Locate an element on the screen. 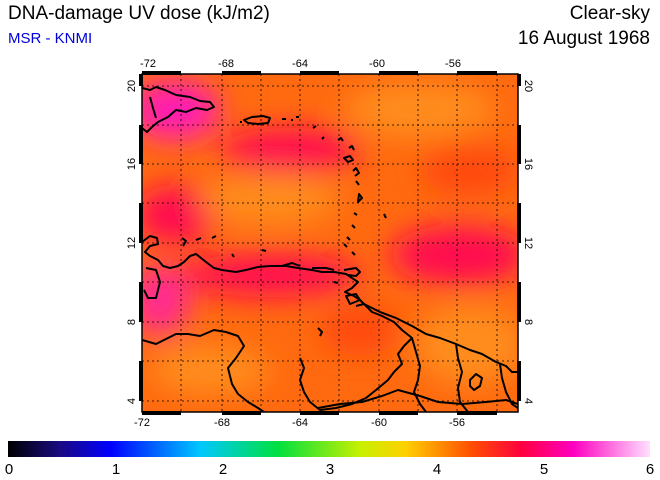 The height and width of the screenshot is (480, 660). lat-tick-right: 4 is located at coordinates (528, 401).